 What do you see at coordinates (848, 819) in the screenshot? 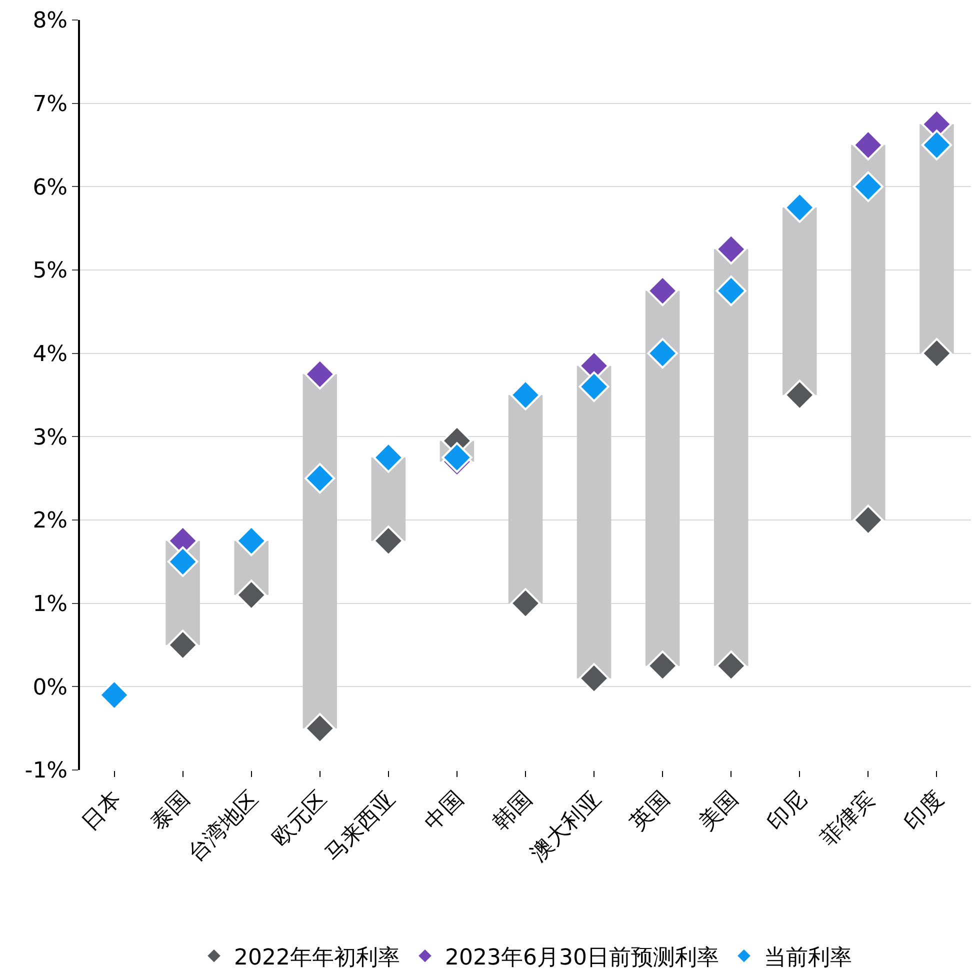
I see `x-tick-label: 菲律宾` at bounding box center [848, 819].